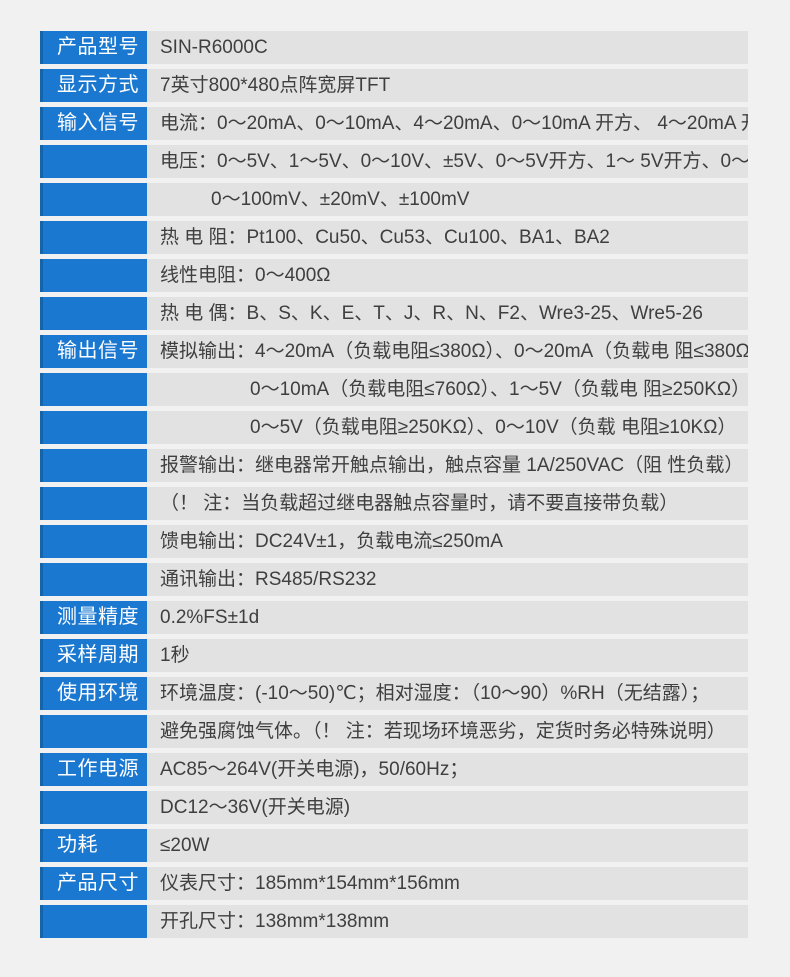 This screenshot has width=790, height=977. Describe the element at coordinates (447, 85) in the screenshot. I see `spec-value: 7英寸800*480点阵宽屏TFT` at that location.